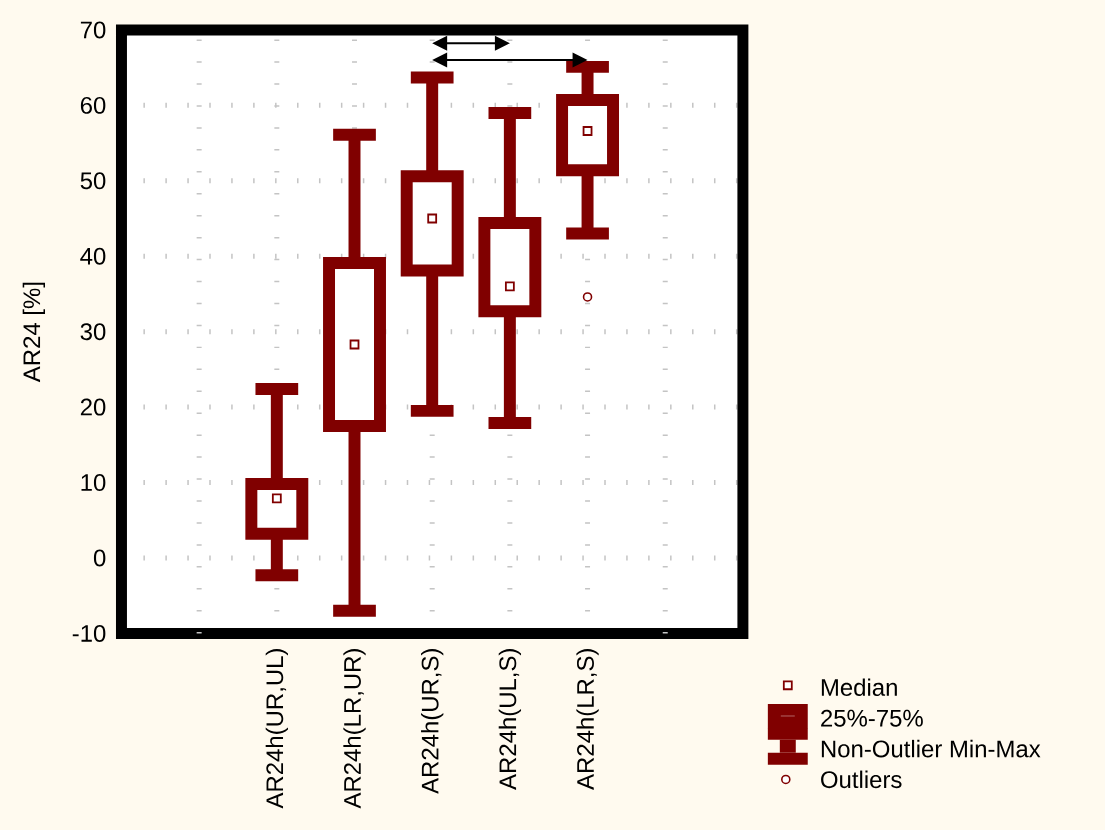 This screenshot has height=830, width=1105. Describe the element at coordinates (859, 687) in the screenshot. I see `text: Median` at that location.